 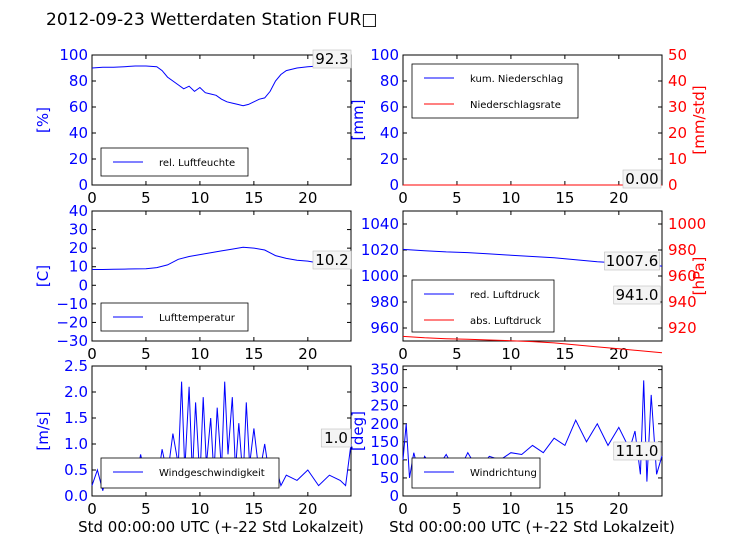 I want to click on y-tick-label: 0.0, so click(x=76, y=496).